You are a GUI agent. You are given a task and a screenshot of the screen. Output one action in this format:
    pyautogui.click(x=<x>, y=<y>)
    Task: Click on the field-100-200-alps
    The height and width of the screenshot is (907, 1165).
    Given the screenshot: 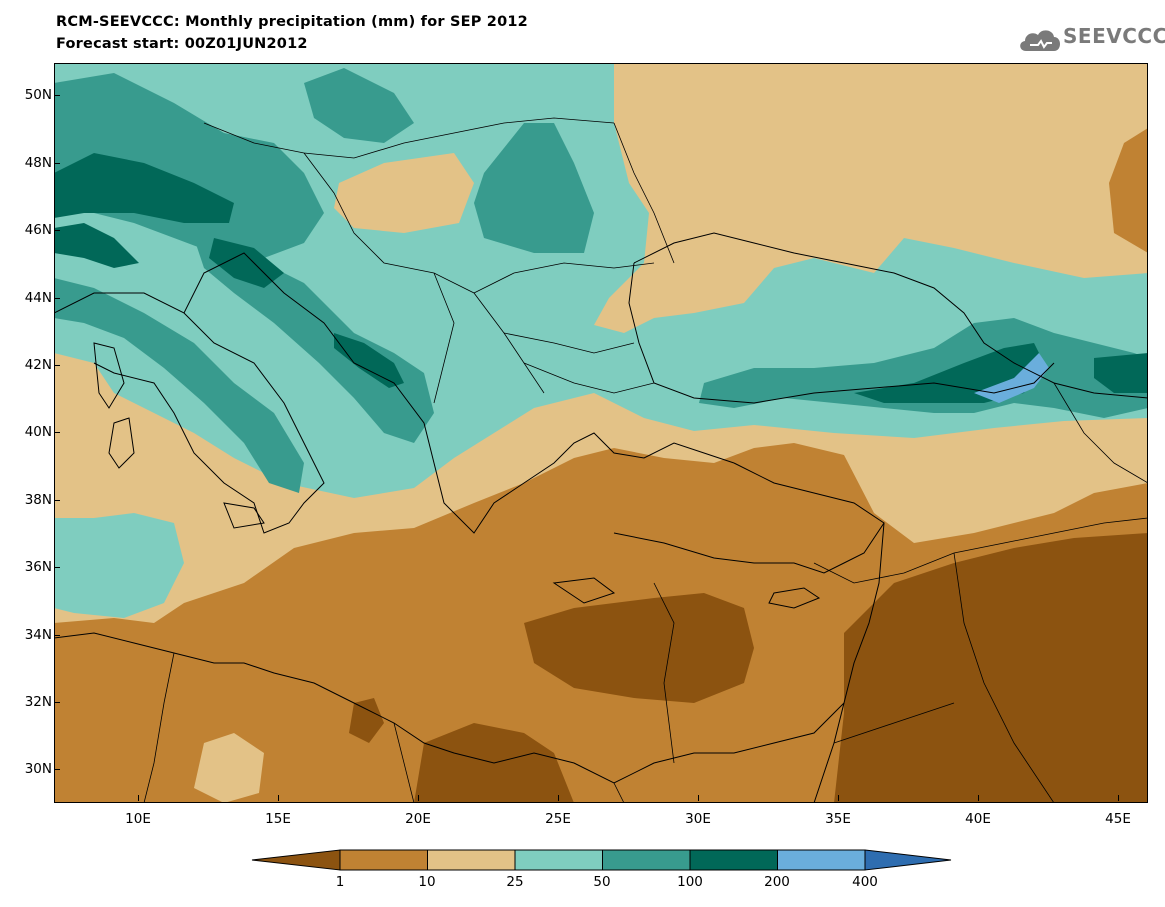 What is the action you would take?
    pyautogui.click(x=144, y=188)
    